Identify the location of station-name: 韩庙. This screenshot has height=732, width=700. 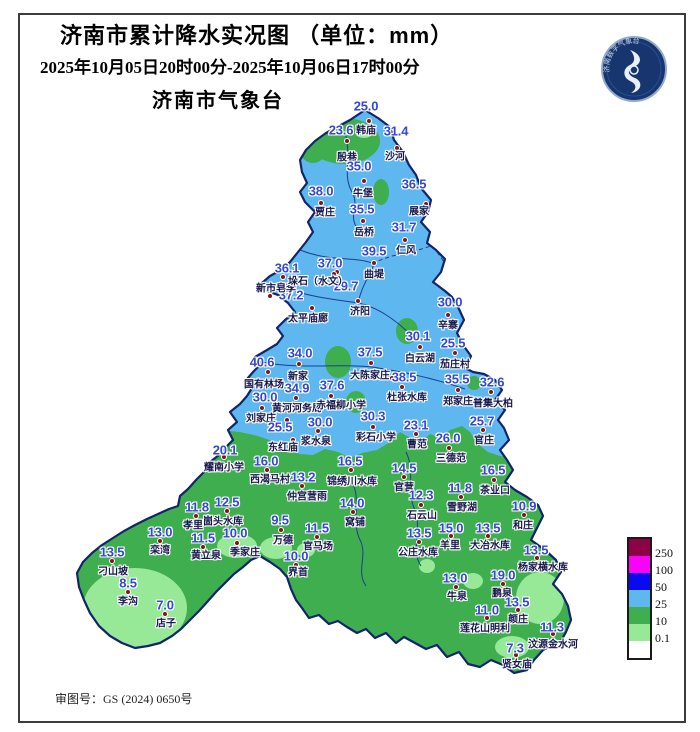
(366, 131).